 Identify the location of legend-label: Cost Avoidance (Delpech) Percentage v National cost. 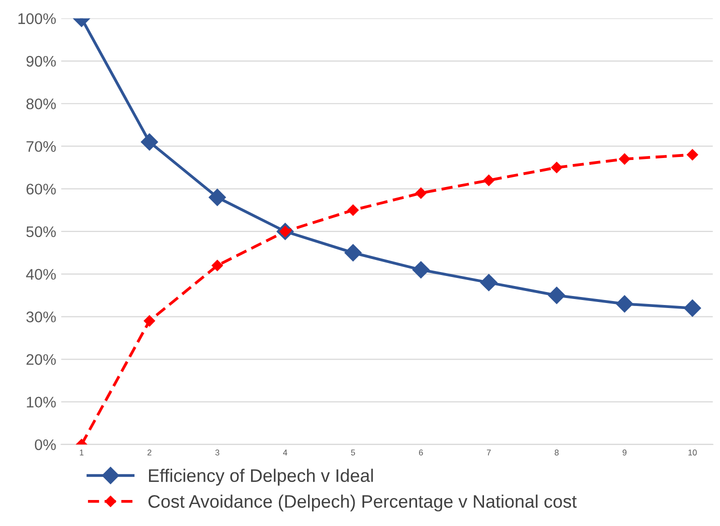
(362, 503).